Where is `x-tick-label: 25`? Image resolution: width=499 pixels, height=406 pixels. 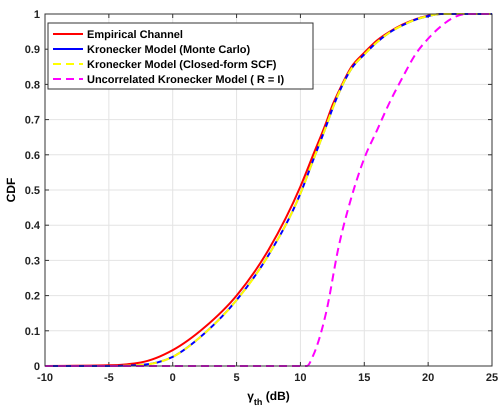 x-tick-label: 25 is located at coordinates (492, 378).